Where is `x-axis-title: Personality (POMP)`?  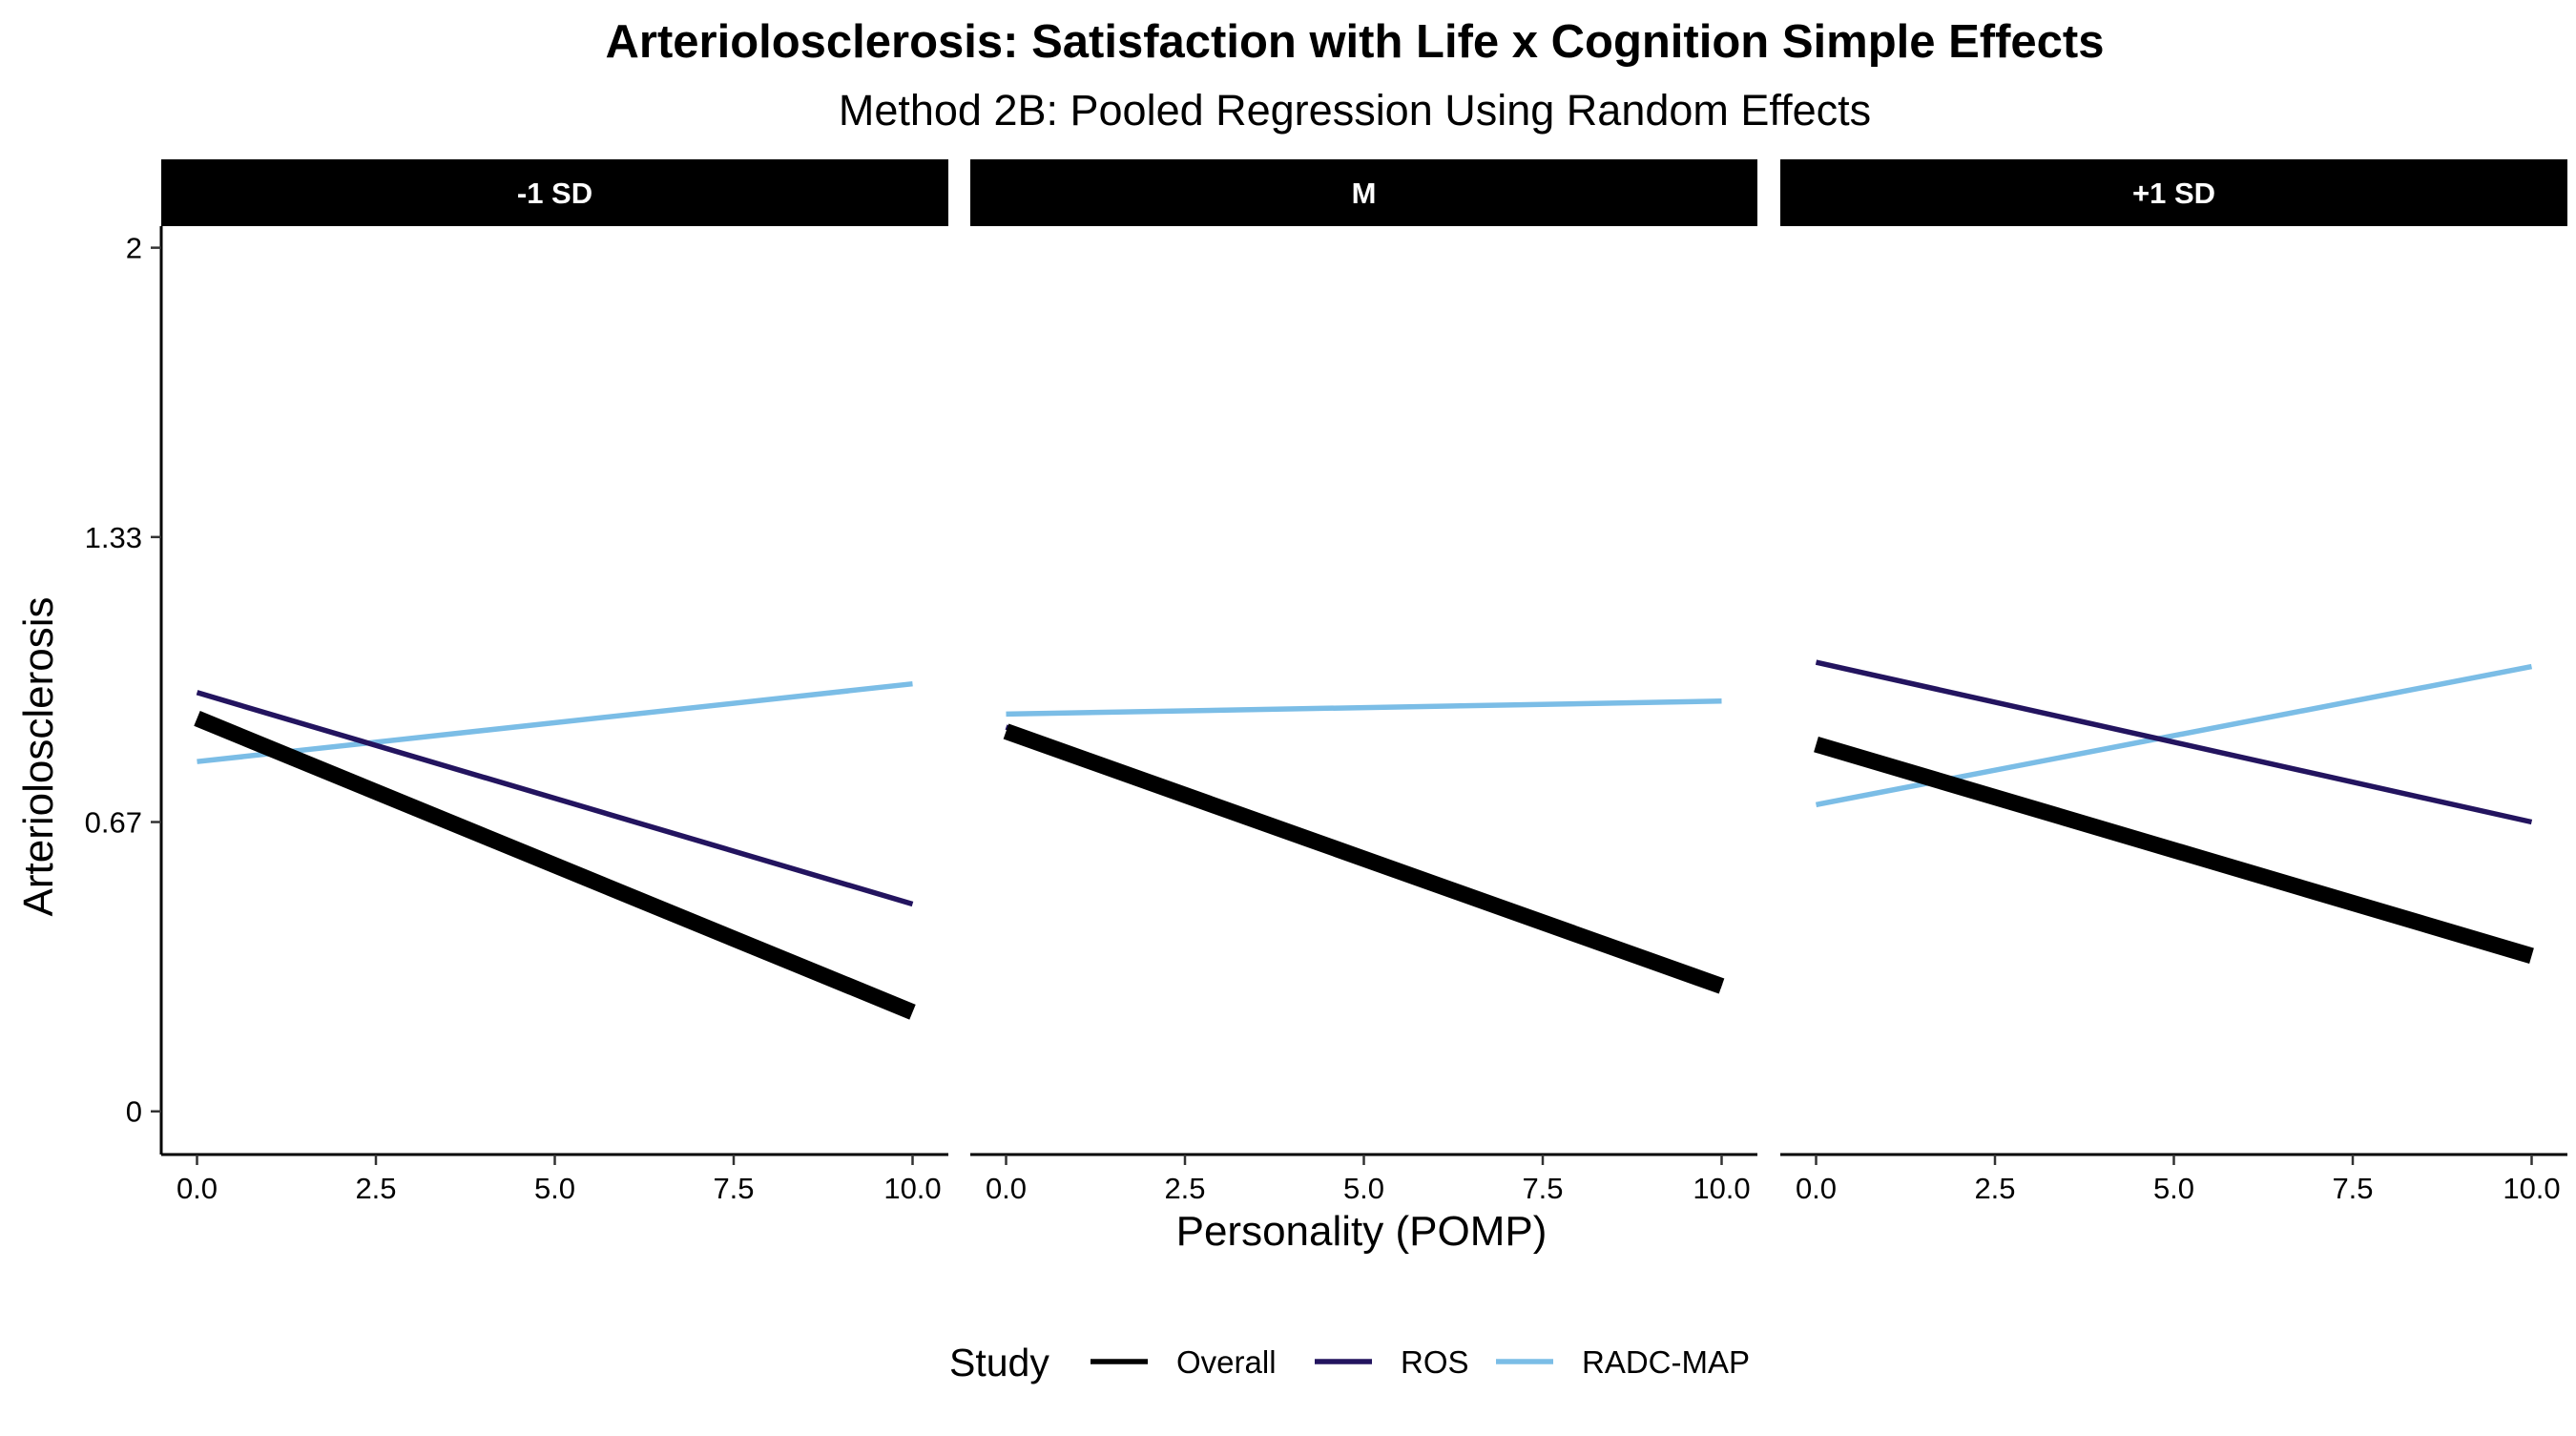
x-axis-title: Personality (POMP) is located at coordinates (1362, 1231).